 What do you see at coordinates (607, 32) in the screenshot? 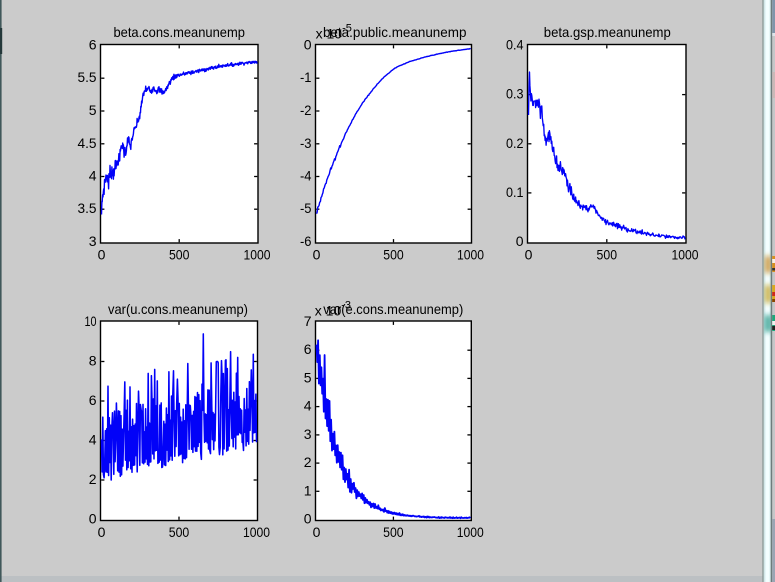
I see `svg-text: beta.gsp.meanunemp` at bounding box center [607, 32].